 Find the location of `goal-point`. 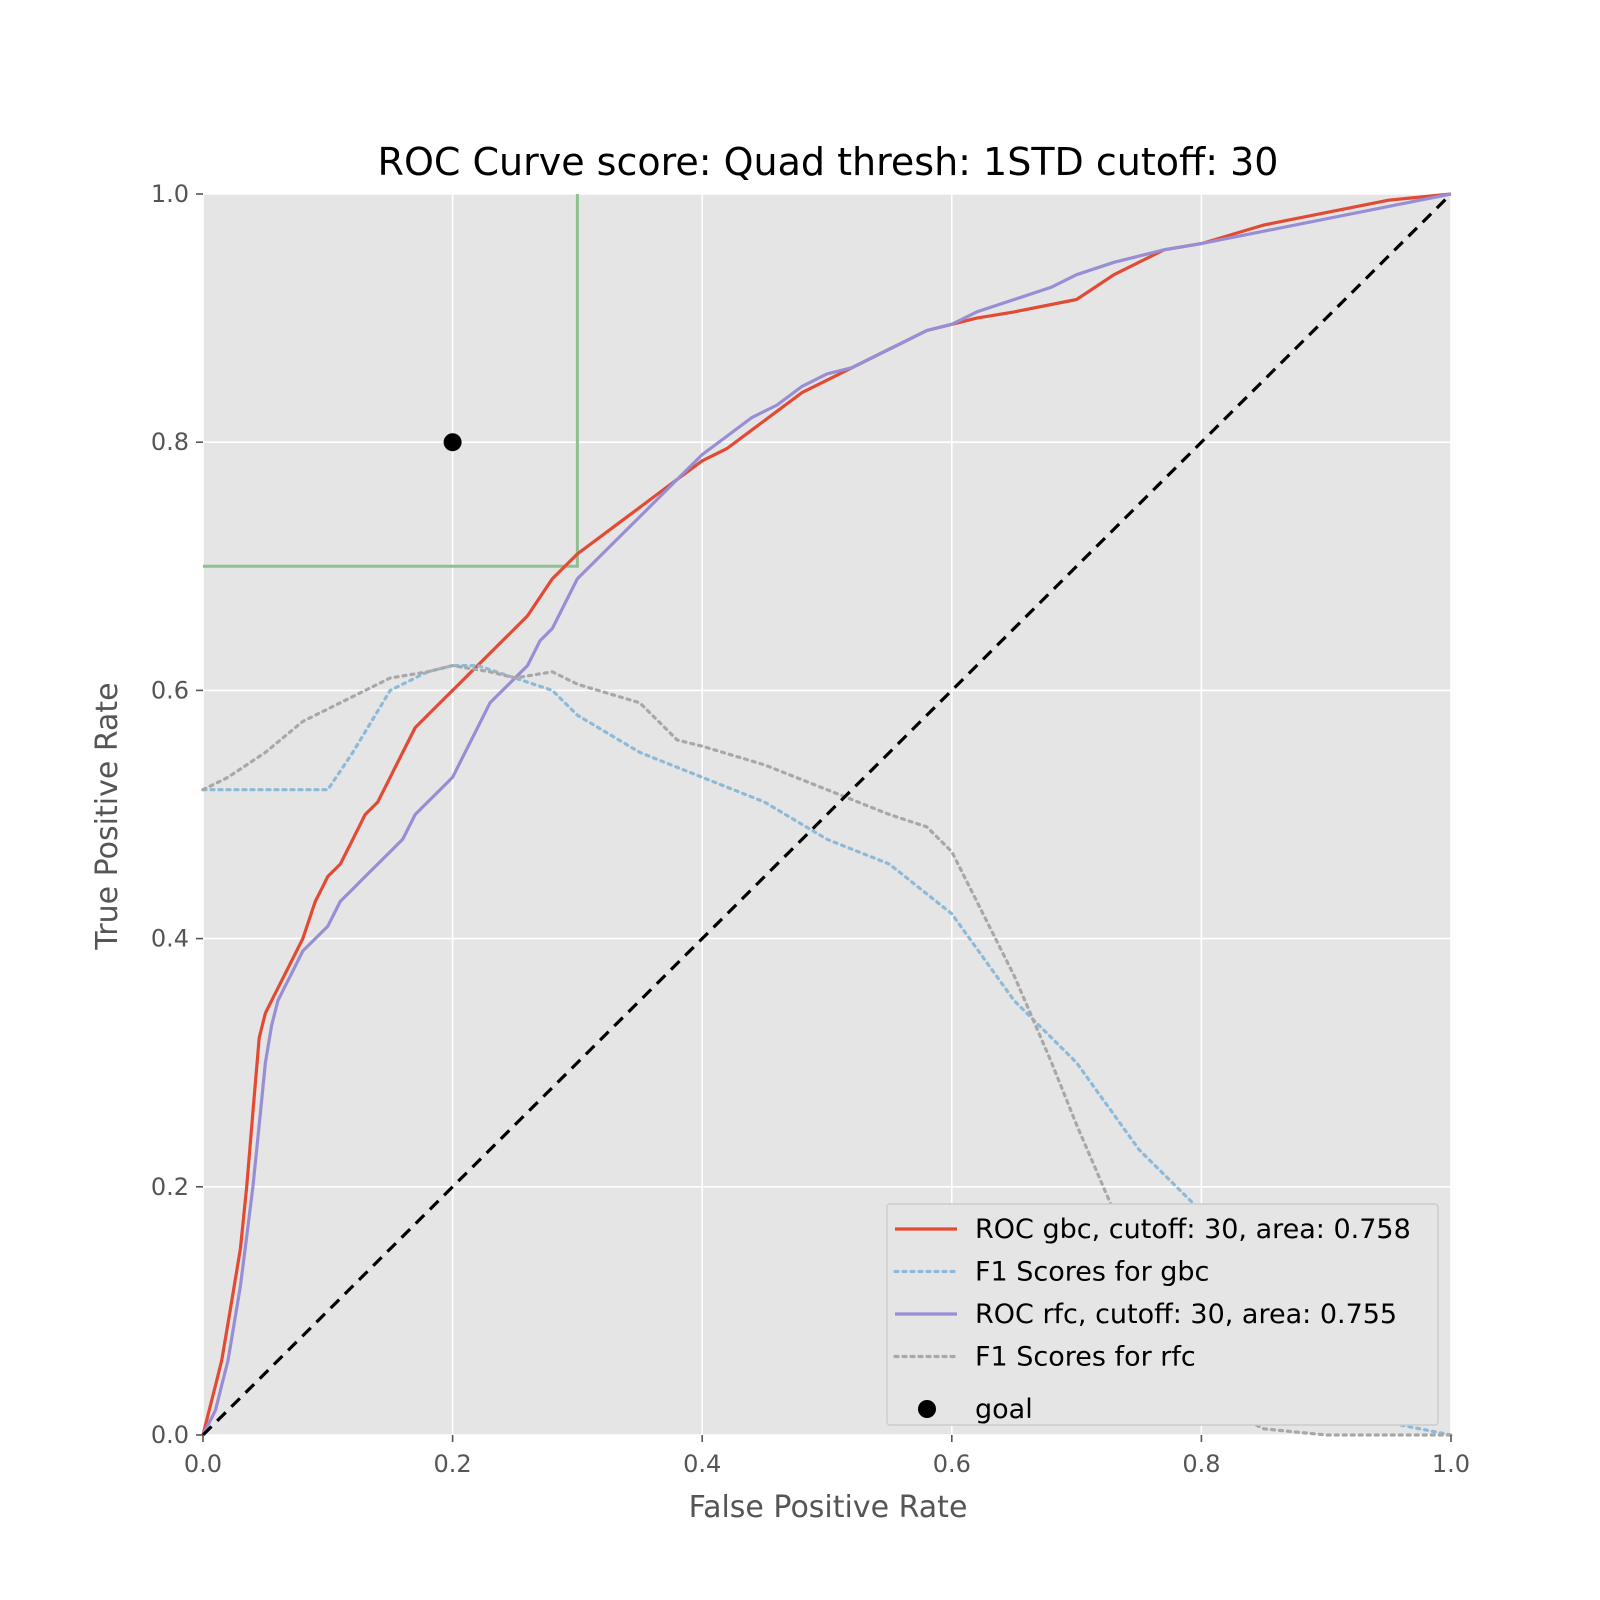

goal-point is located at coordinates (452, 442).